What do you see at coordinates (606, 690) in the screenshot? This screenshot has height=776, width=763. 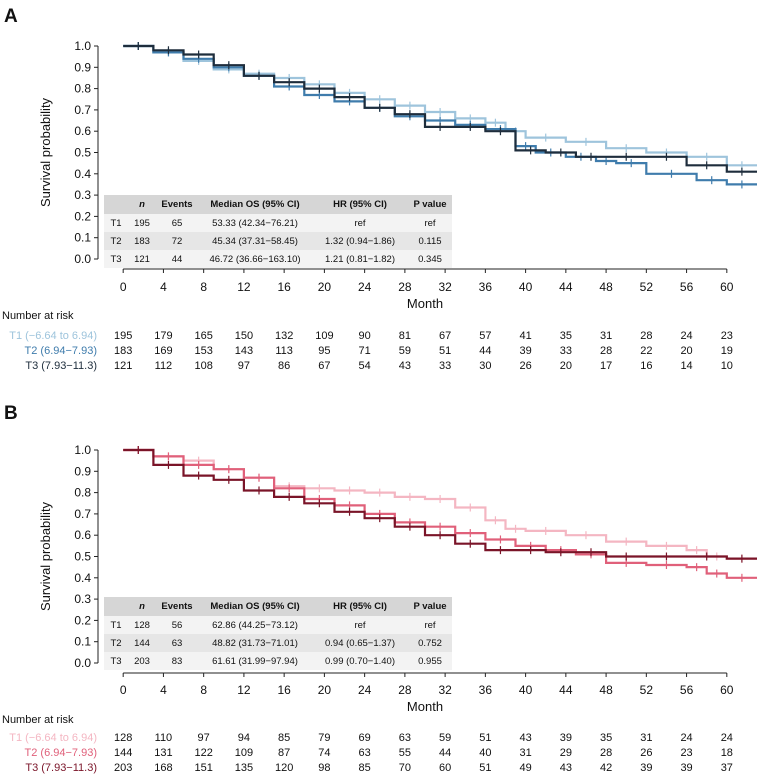 I see `x-tick-label: 48` at bounding box center [606, 690].